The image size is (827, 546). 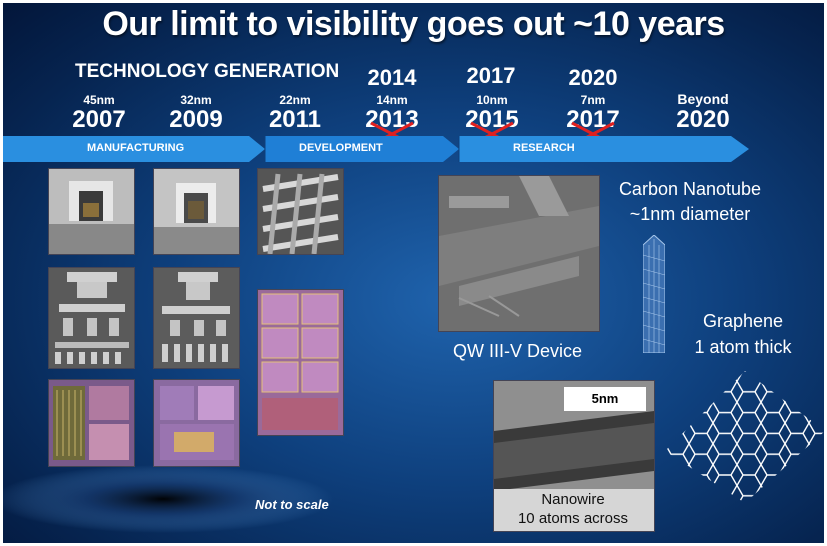 I want to click on graphene-label-line1: Graphene, so click(x=743, y=321).